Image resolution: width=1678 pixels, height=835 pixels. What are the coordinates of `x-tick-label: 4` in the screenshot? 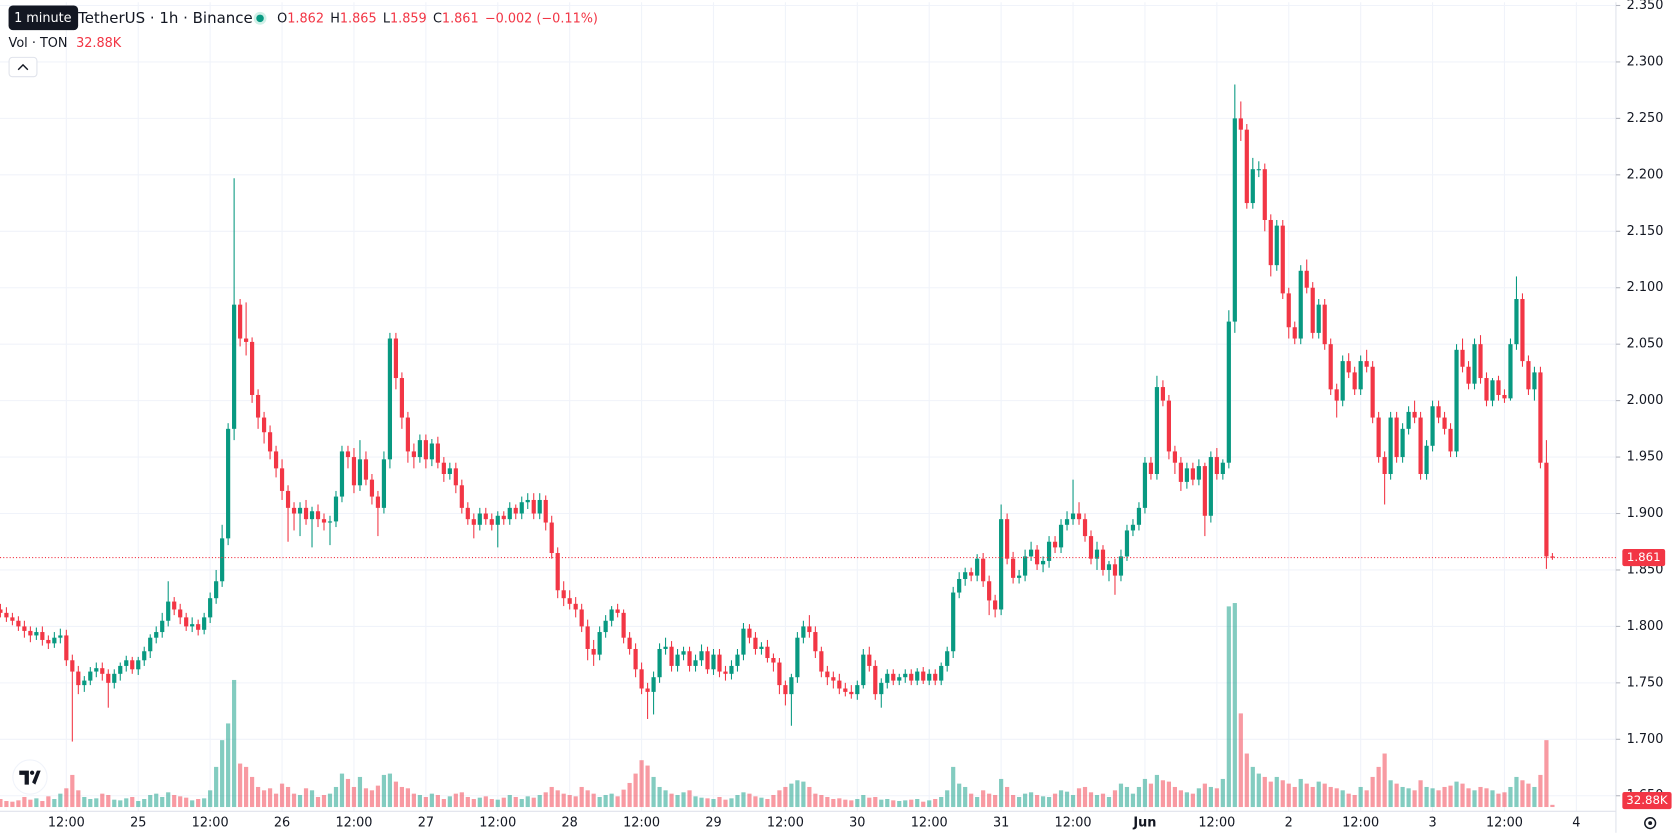 It's located at (1576, 823).